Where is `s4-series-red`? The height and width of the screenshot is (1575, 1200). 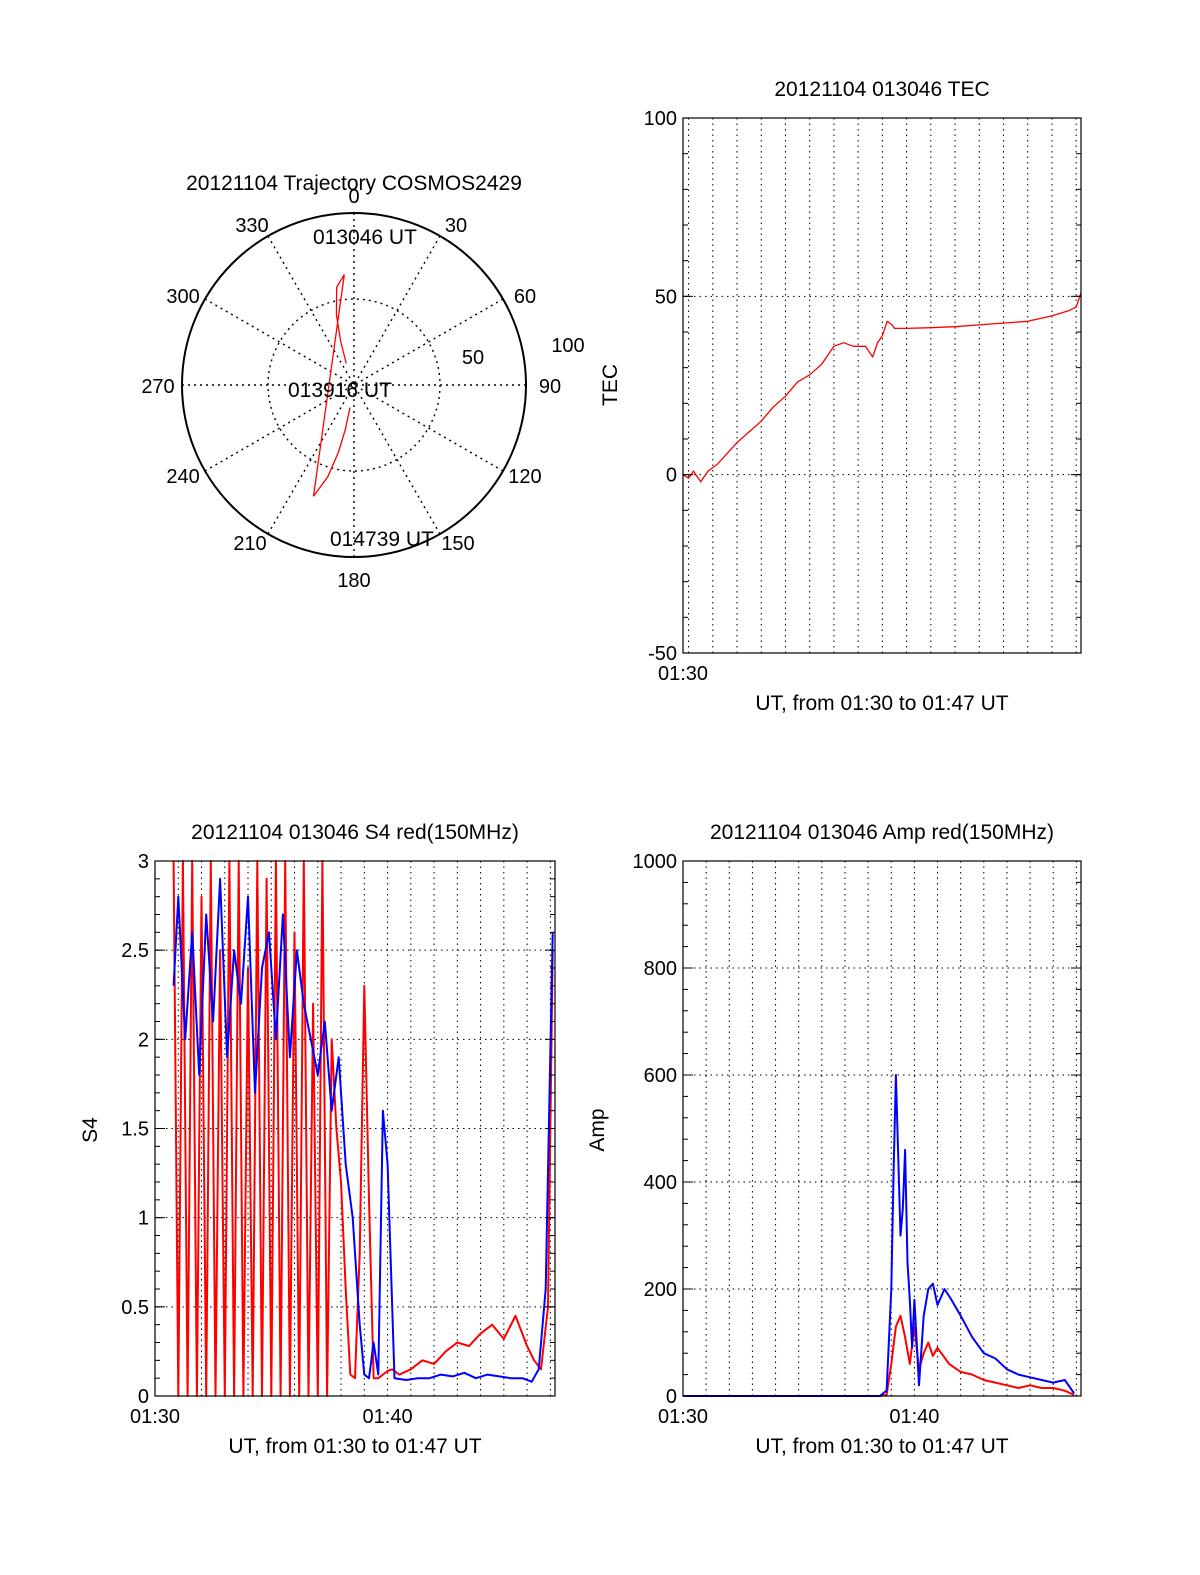 s4-series-red is located at coordinates (363, 1128).